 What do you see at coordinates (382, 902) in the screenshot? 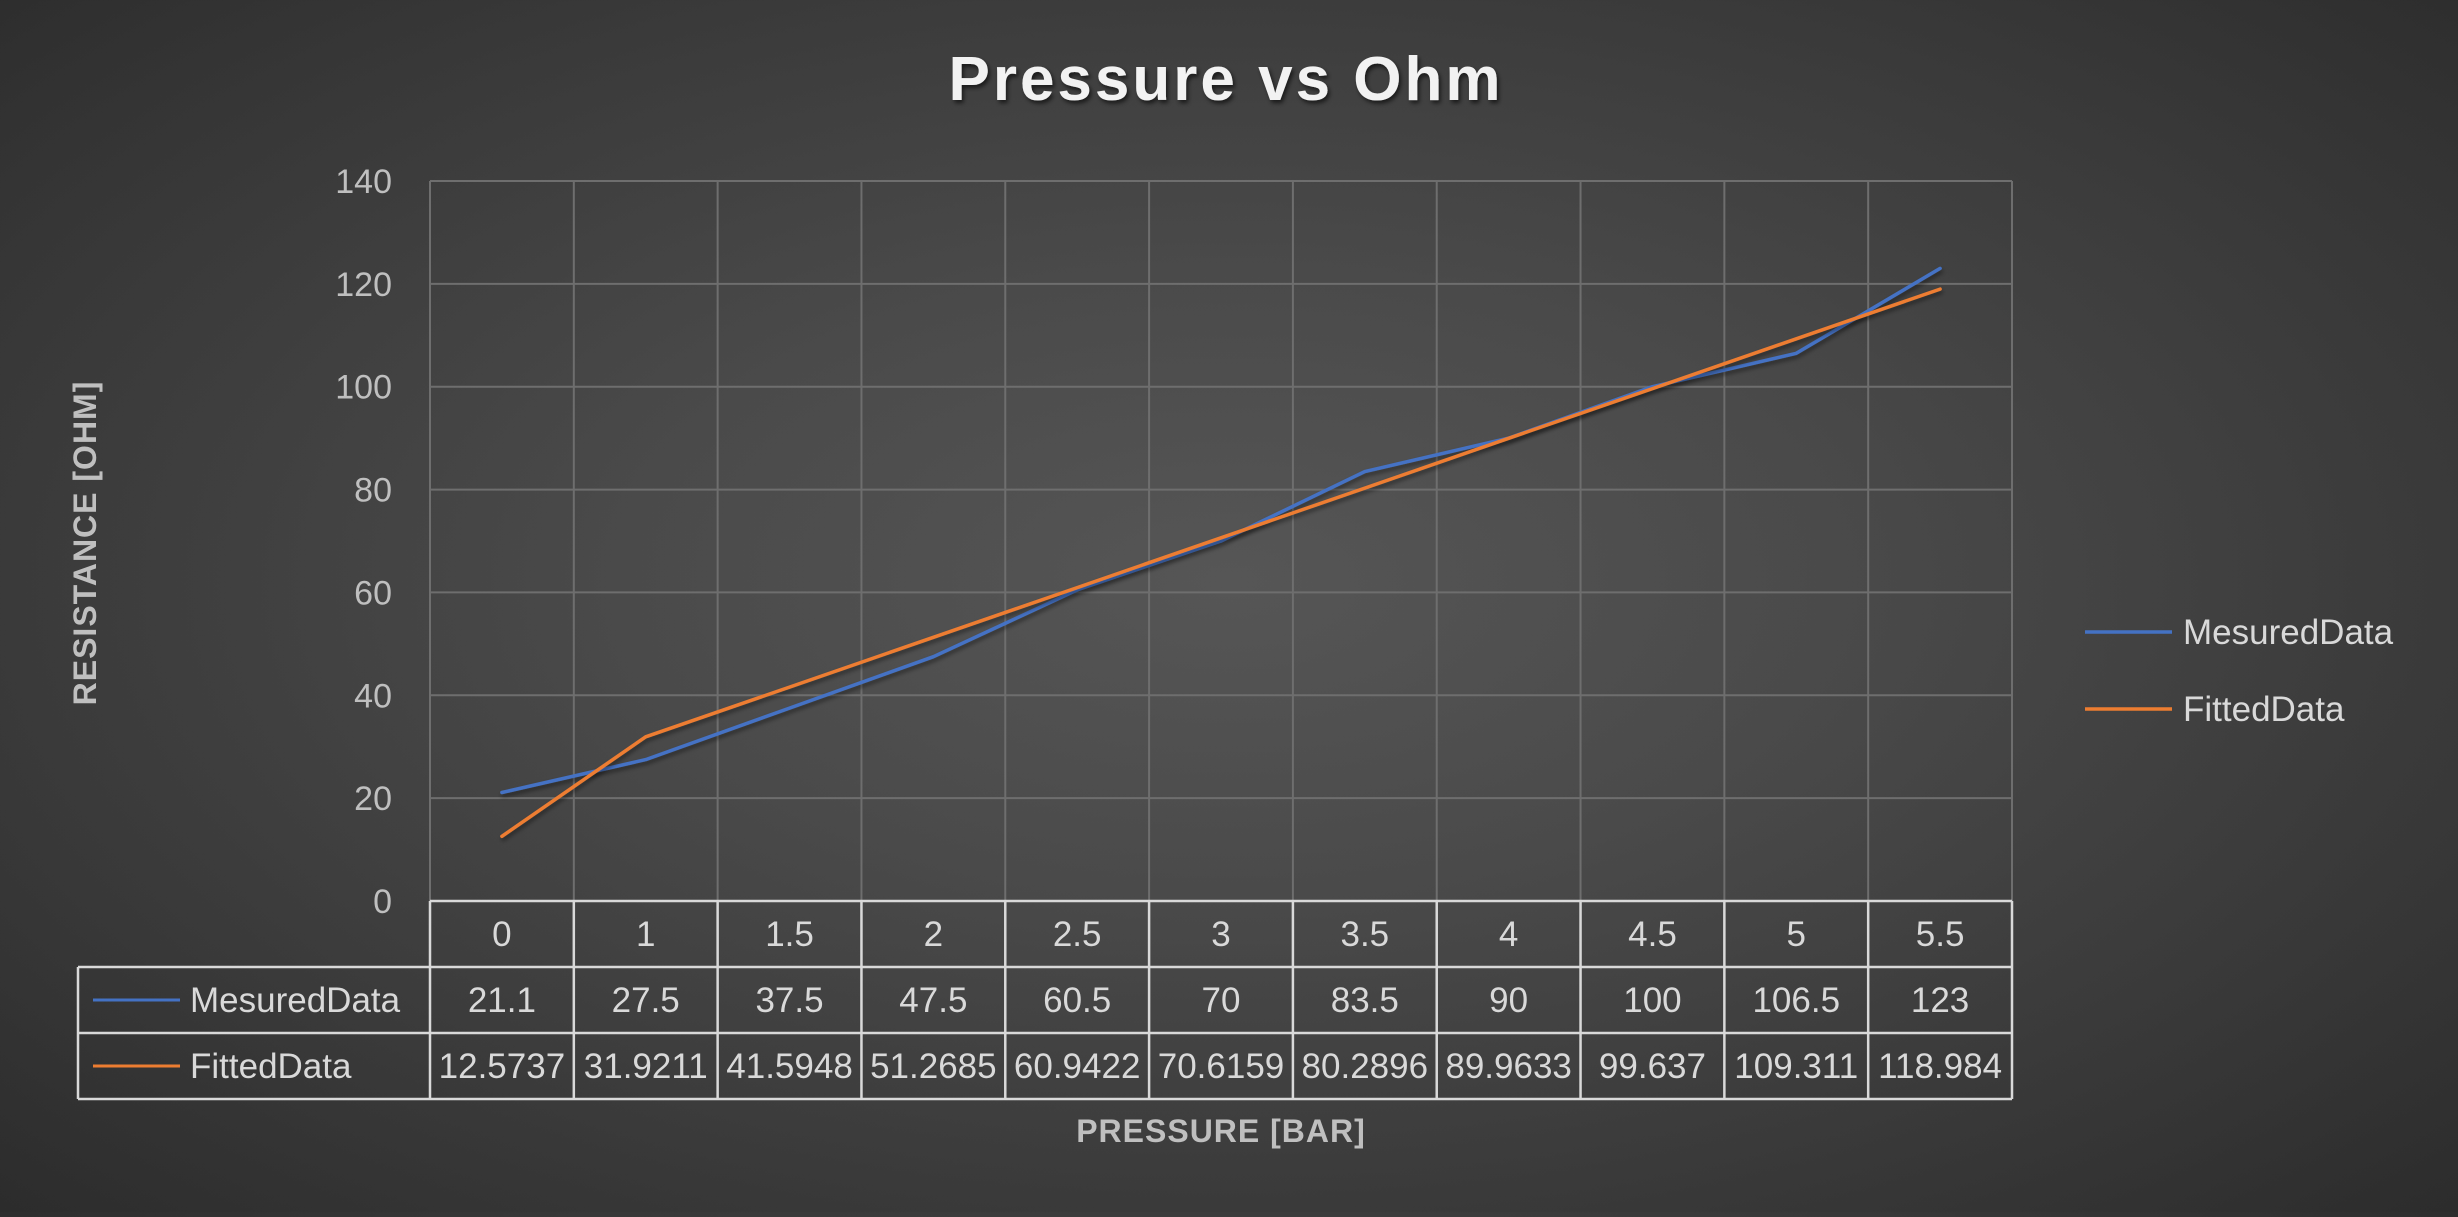
I see `y-tick-label: 0` at bounding box center [382, 902].